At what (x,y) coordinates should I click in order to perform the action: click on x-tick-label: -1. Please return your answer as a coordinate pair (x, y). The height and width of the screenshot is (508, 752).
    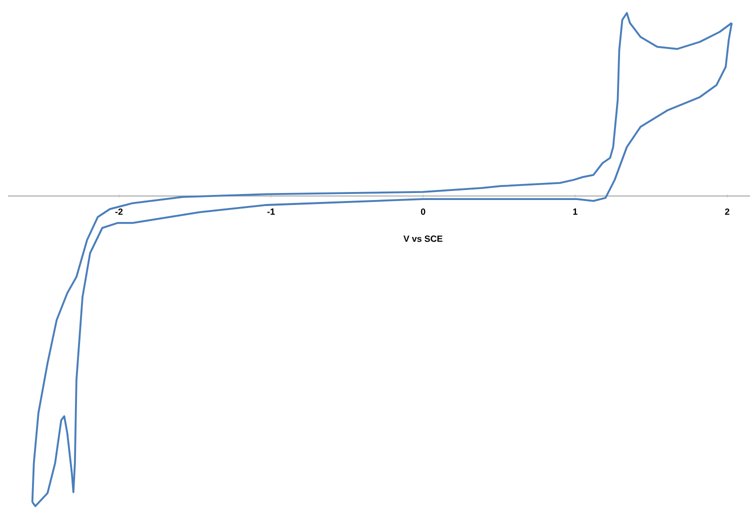
    Looking at the image, I should click on (271, 211).